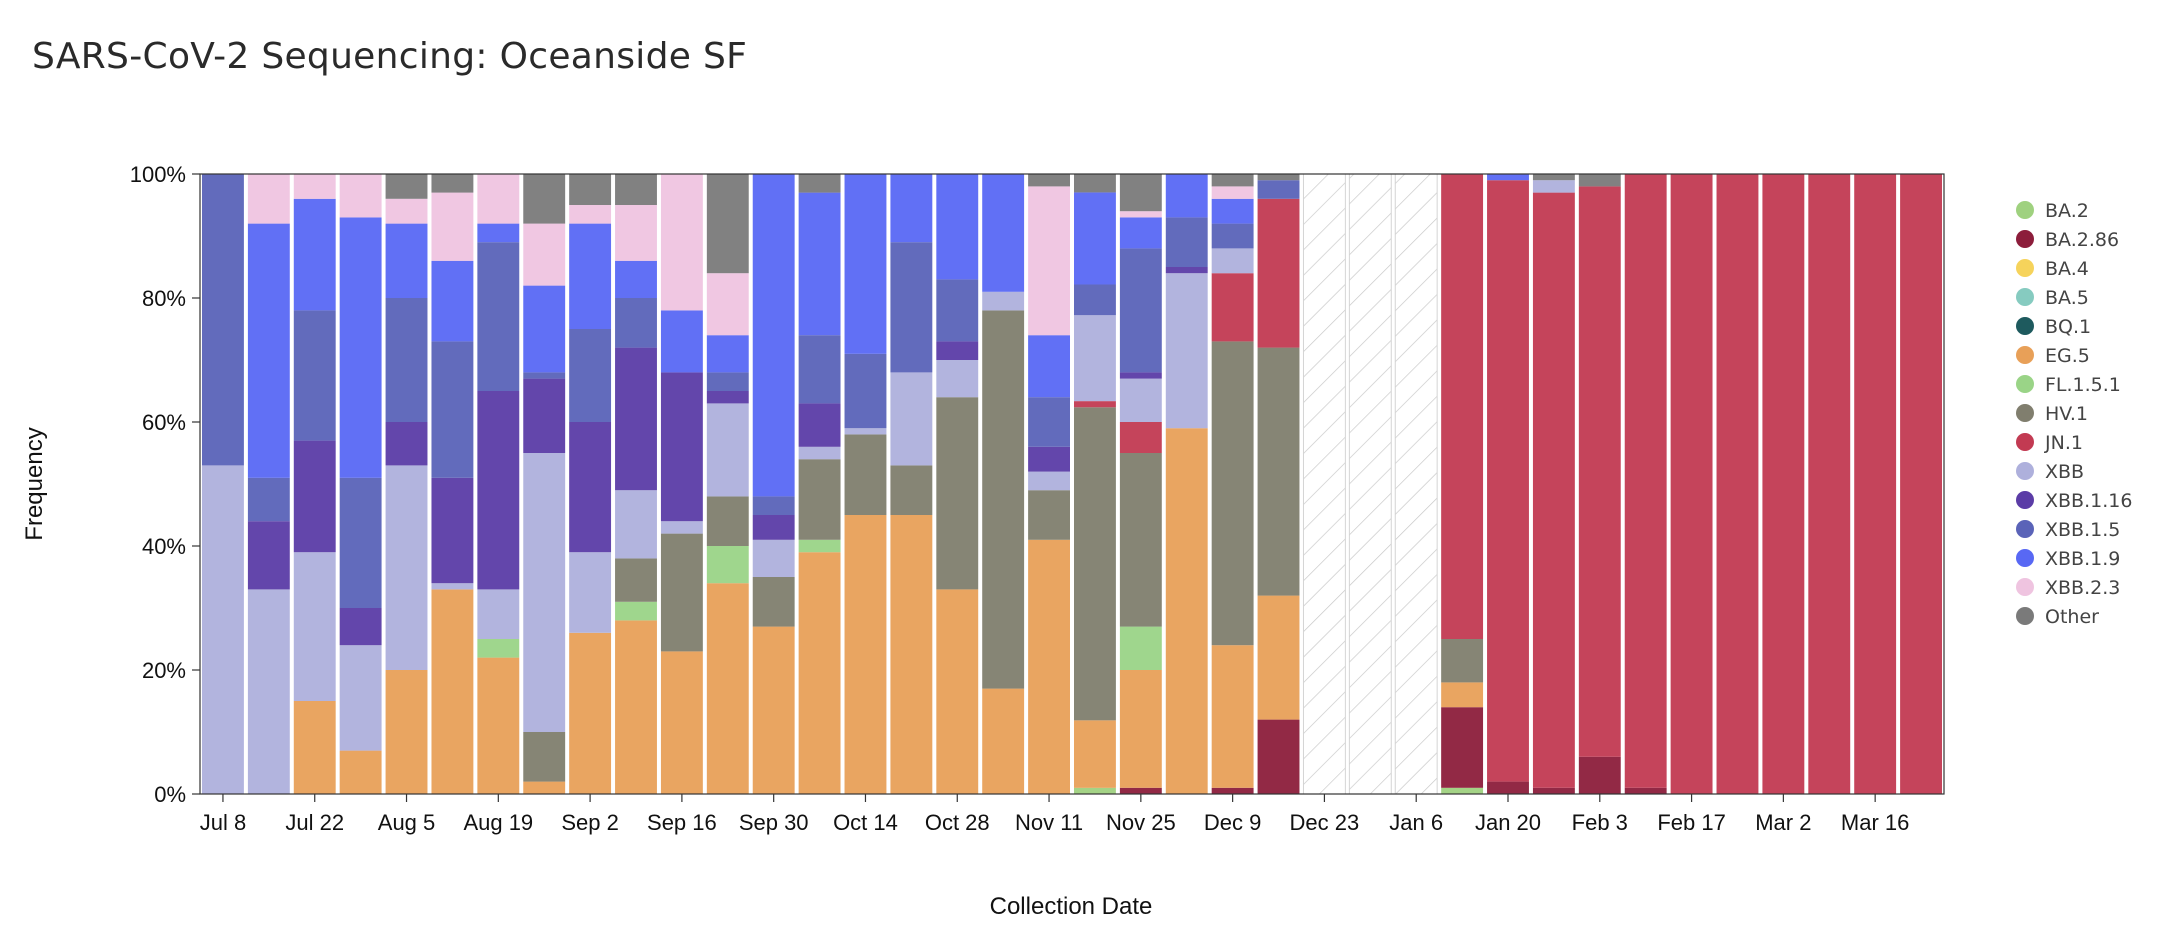 This screenshot has height=930, width=2158. Describe the element at coordinates (2068, 327) in the screenshot. I see `legend-label: BQ.1` at that location.